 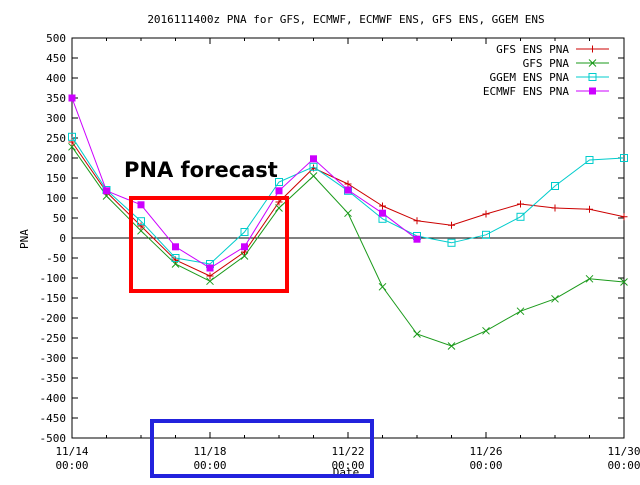 I want to click on y-tick-label: 0, so click(x=62, y=238).